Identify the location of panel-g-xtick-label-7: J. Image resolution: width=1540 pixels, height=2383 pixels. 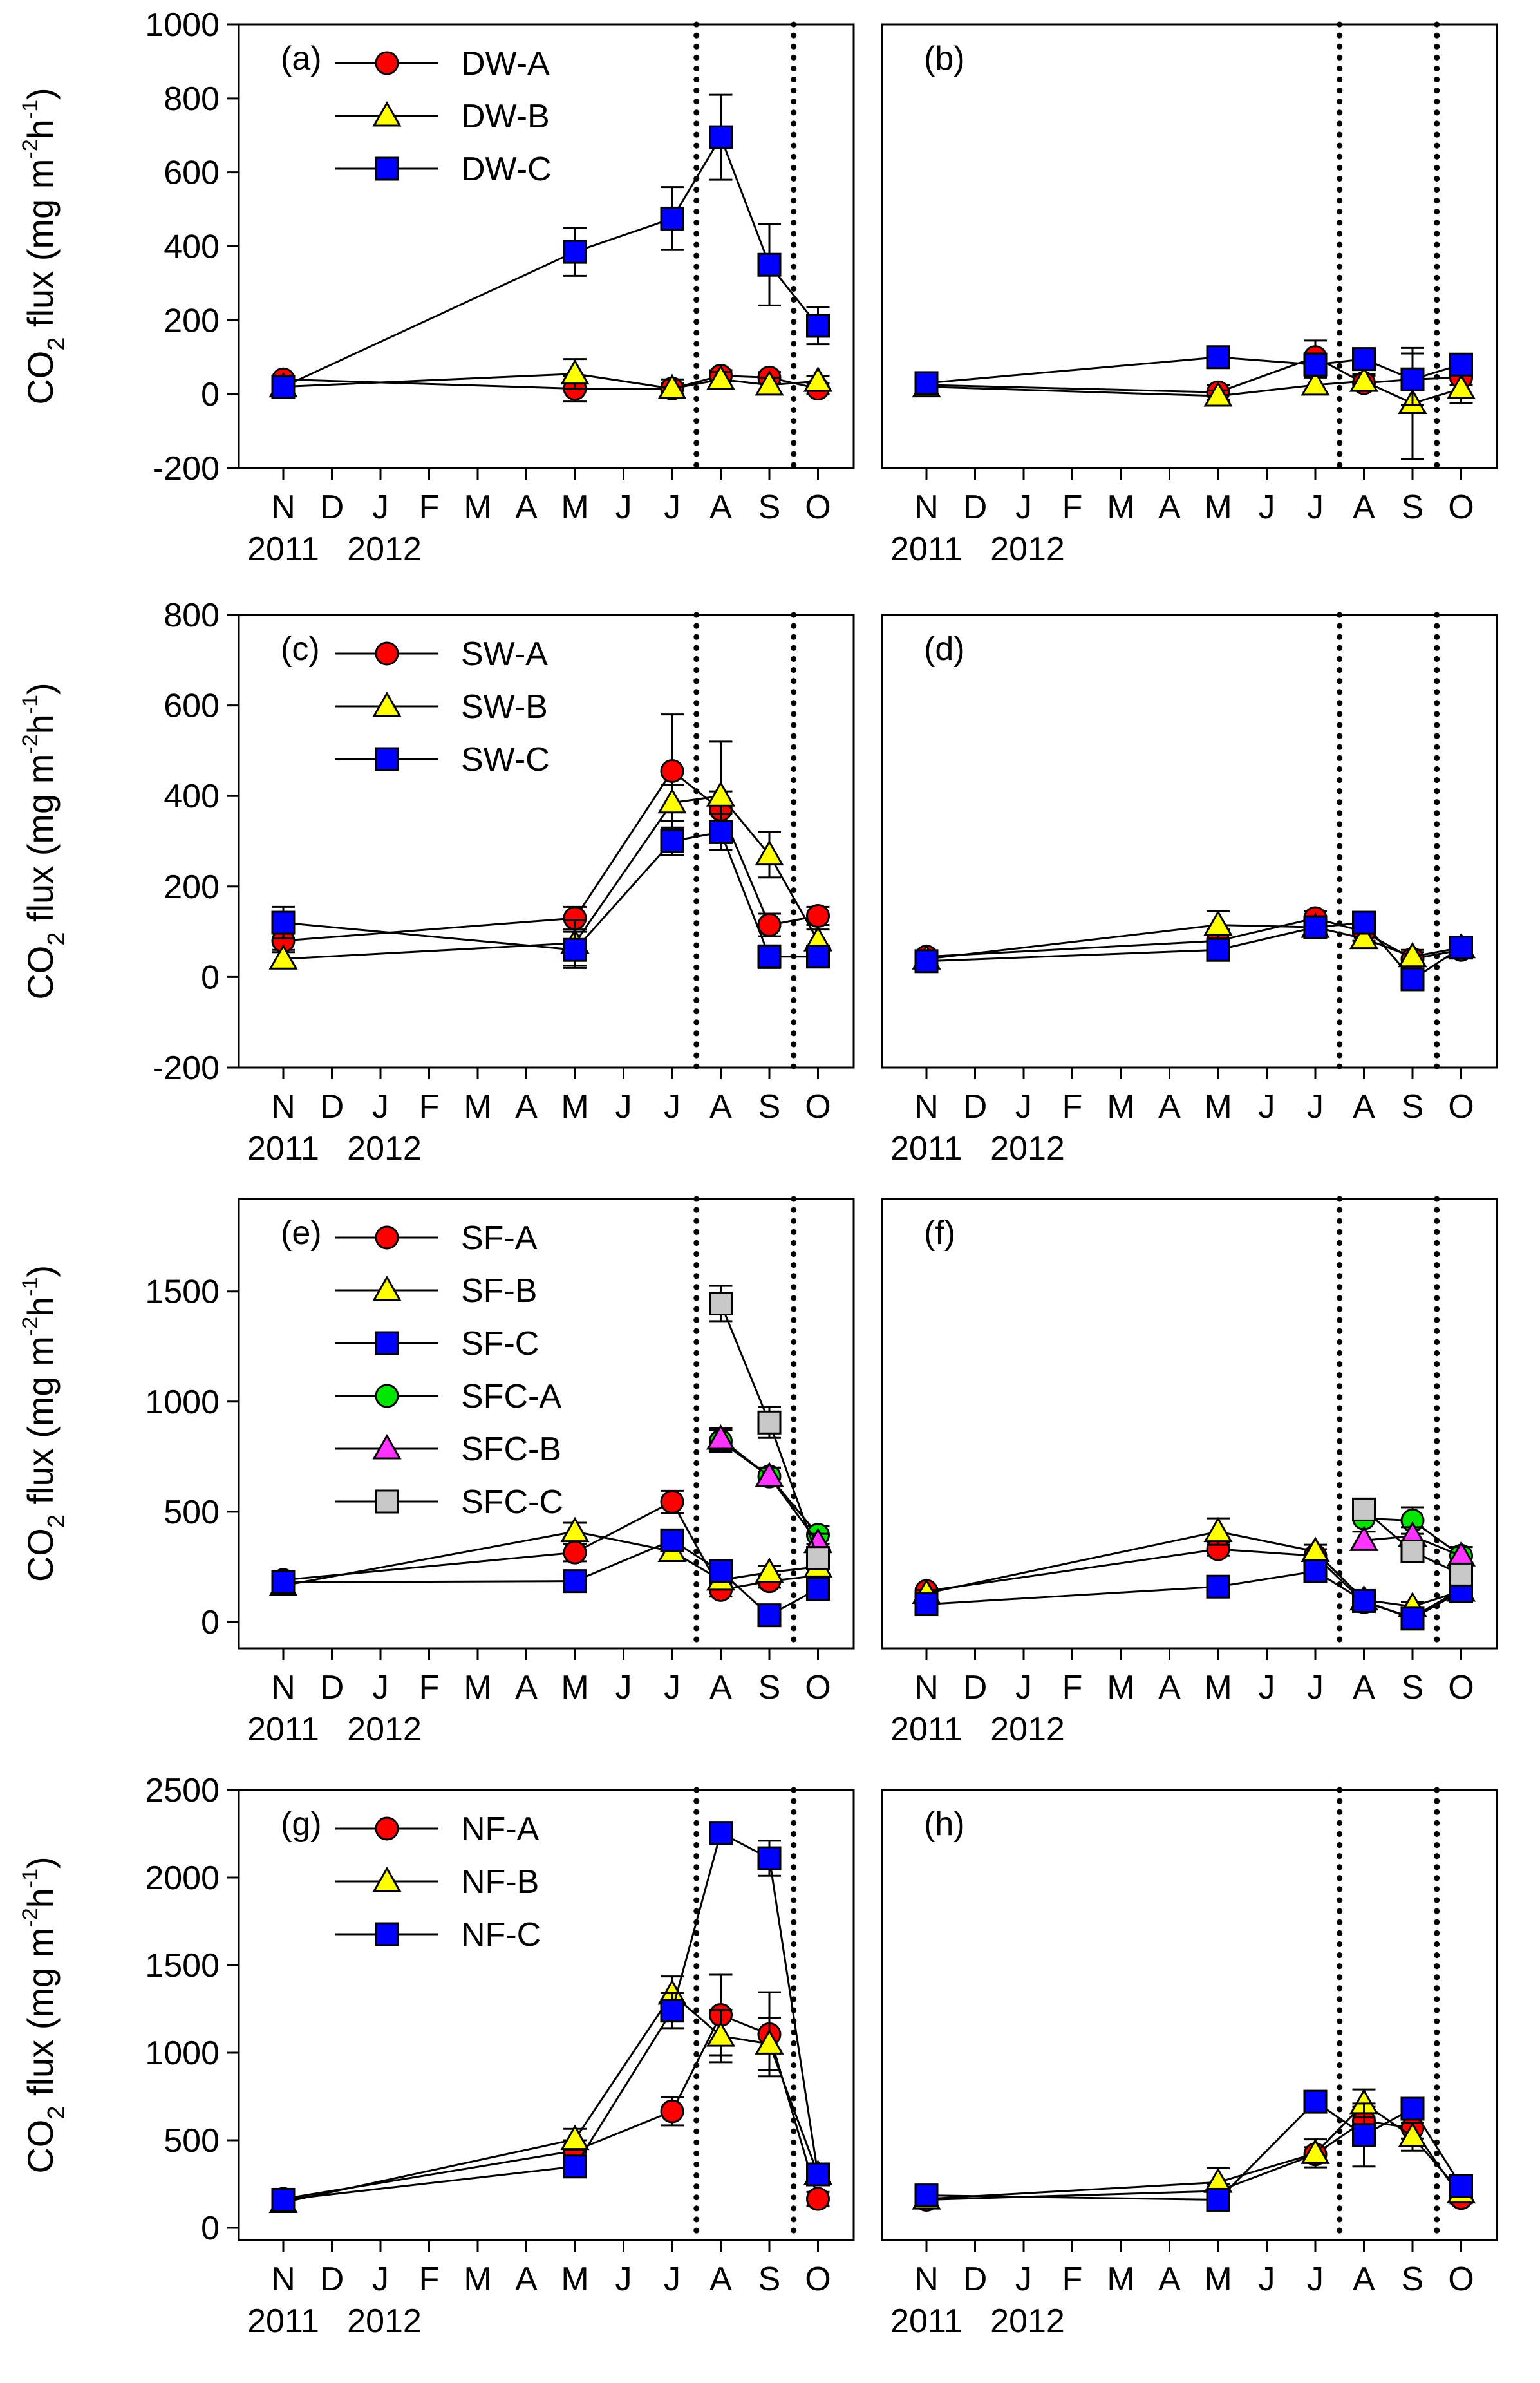
(623, 2279).